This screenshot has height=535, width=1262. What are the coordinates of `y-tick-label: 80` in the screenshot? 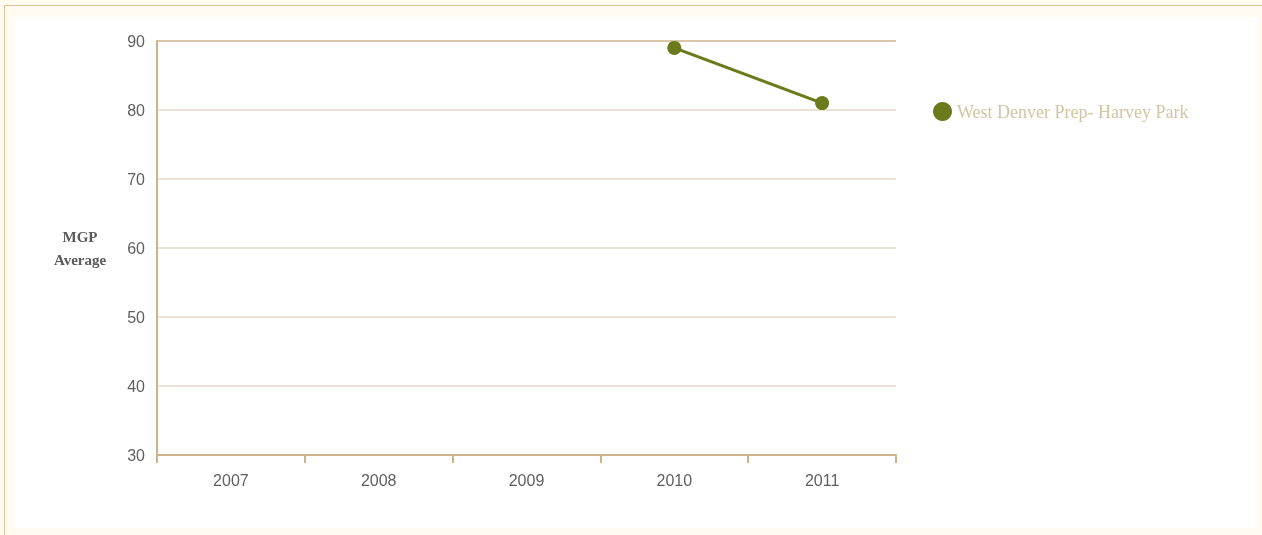 It's located at (136, 110).